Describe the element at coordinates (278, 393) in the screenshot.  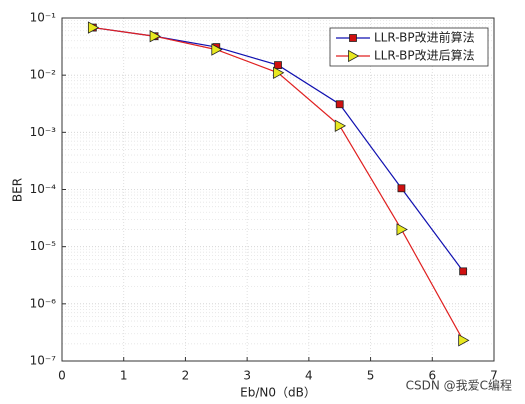
I see `x-axis-label: Eb/N0（dB）` at that location.